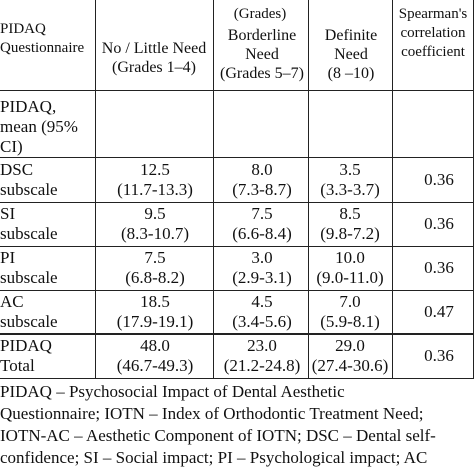 This screenshot has height=474, width=474. Describe the element at coordinates (262, 73) in the screenshot. I see `header-grades-5-7: (Grades 5–7)` at that location.